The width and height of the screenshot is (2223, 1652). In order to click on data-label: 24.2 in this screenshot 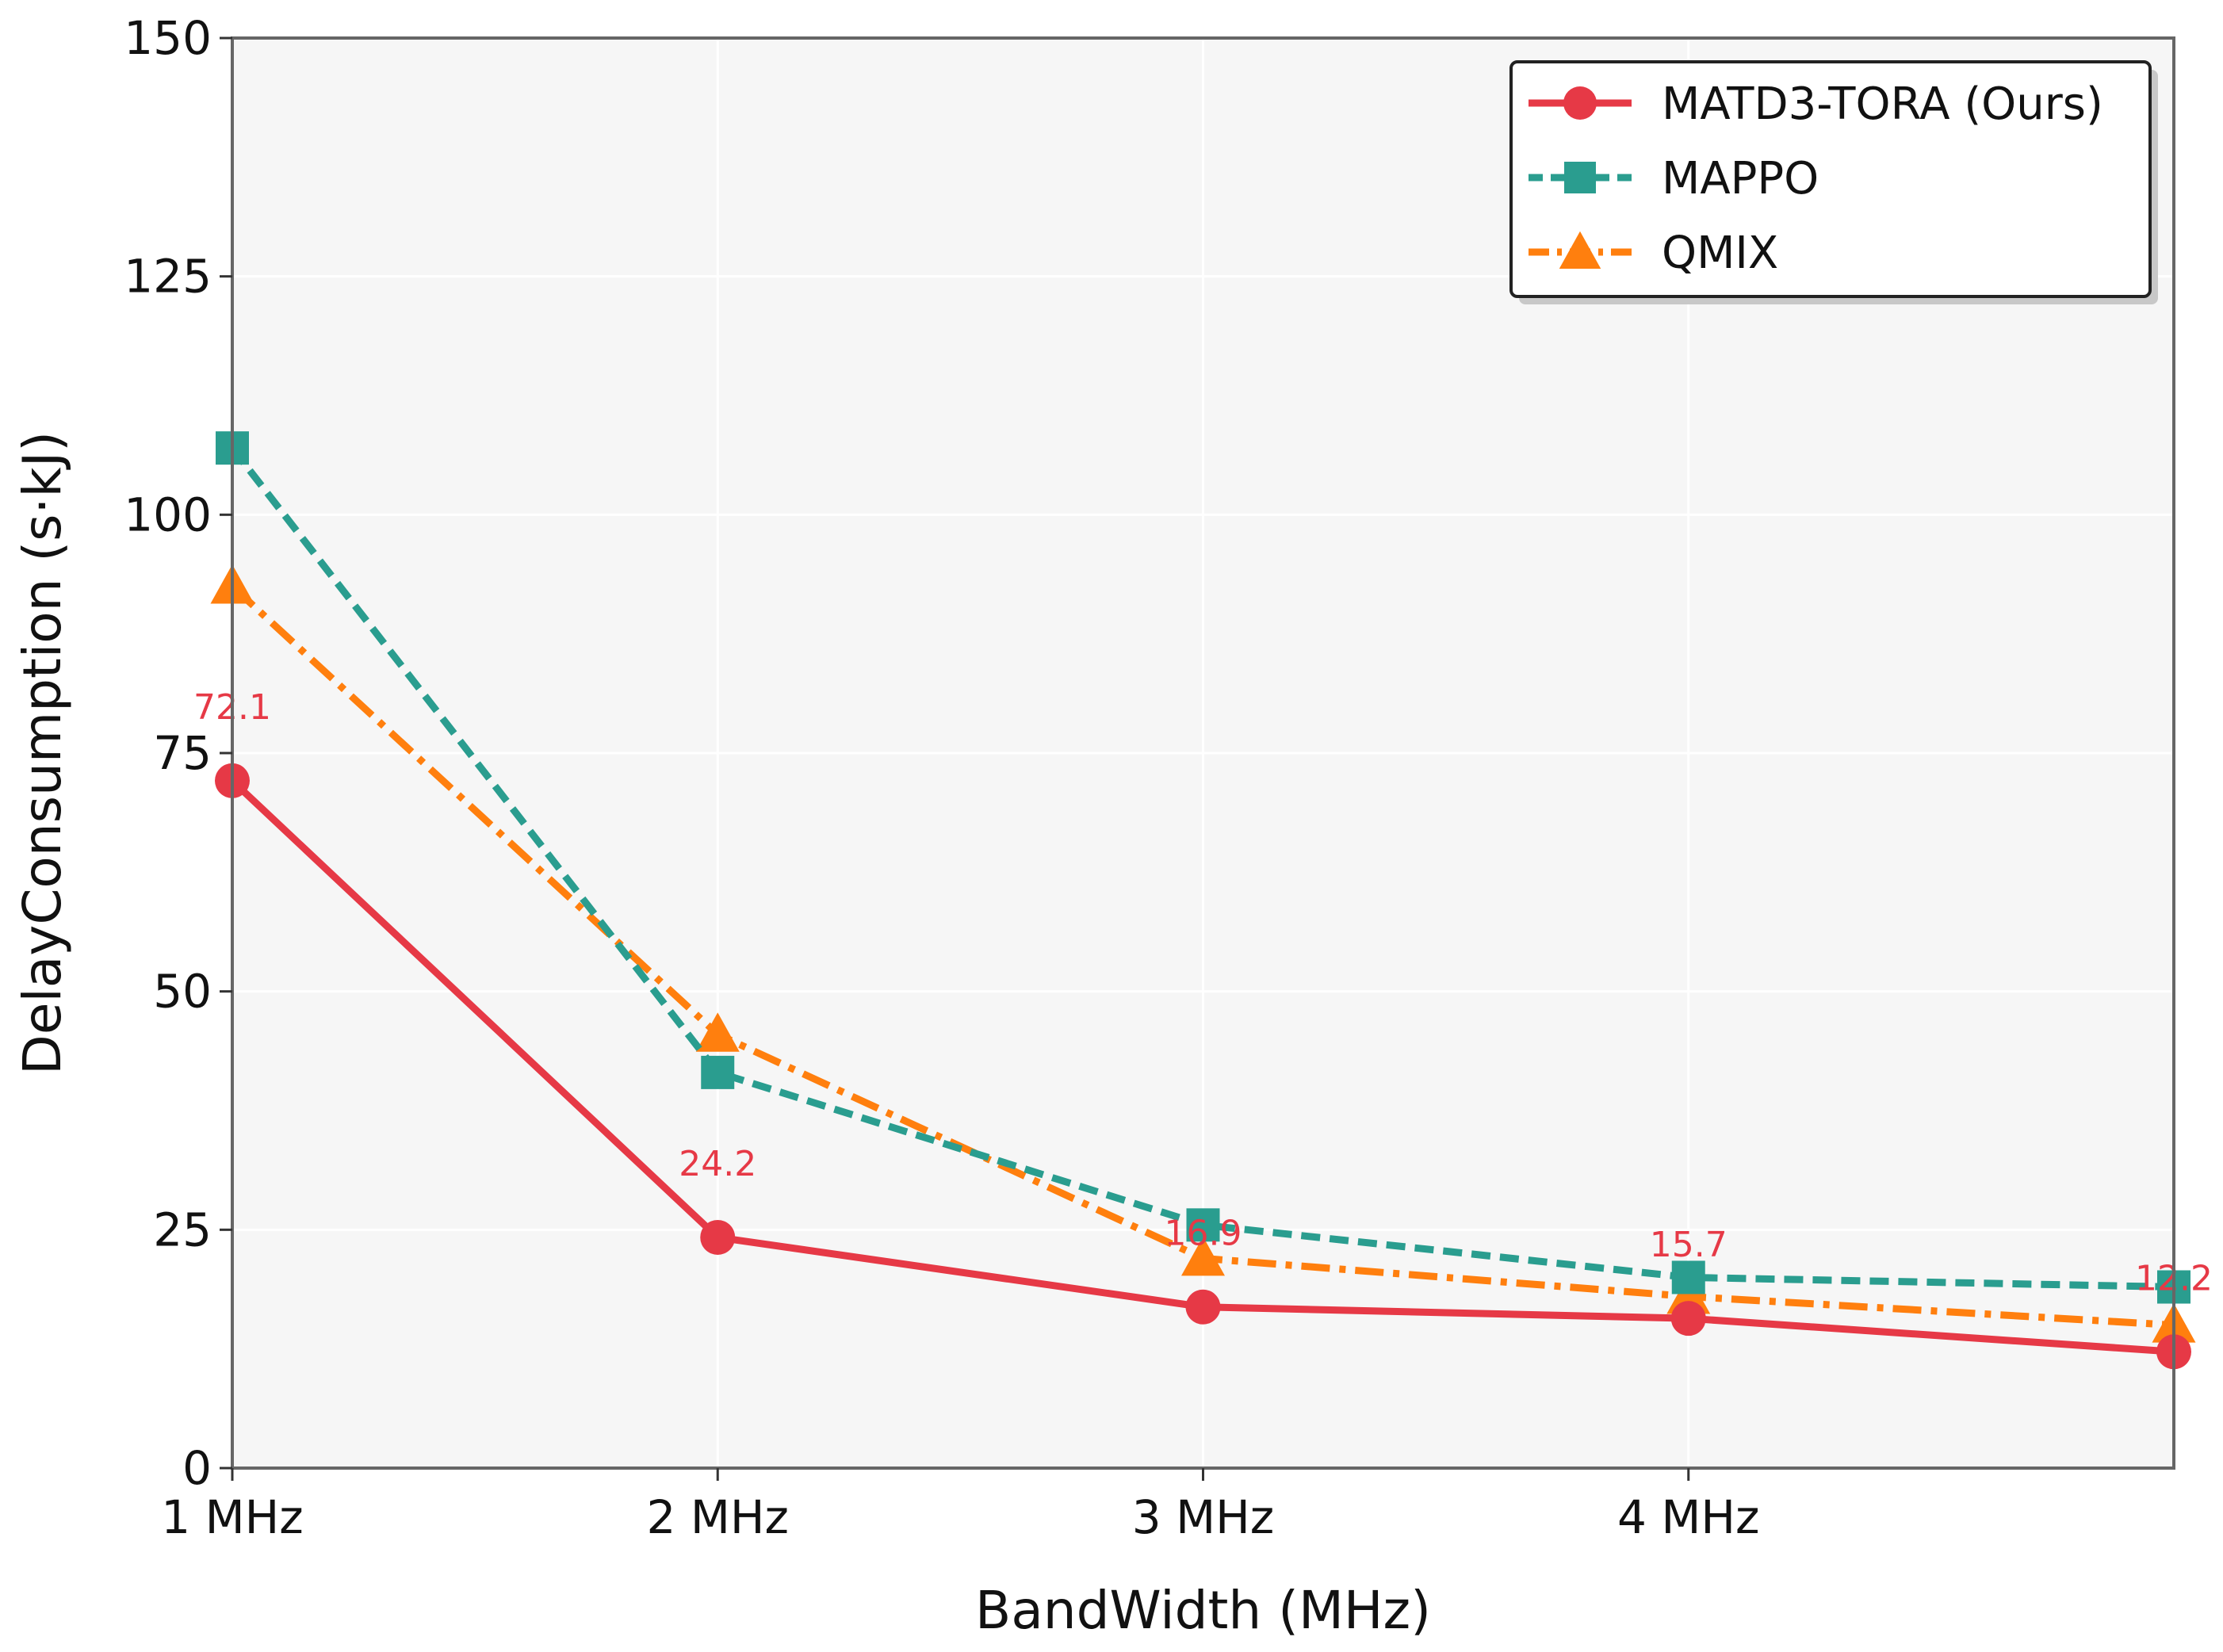, I will do `click(717, 1164)`.